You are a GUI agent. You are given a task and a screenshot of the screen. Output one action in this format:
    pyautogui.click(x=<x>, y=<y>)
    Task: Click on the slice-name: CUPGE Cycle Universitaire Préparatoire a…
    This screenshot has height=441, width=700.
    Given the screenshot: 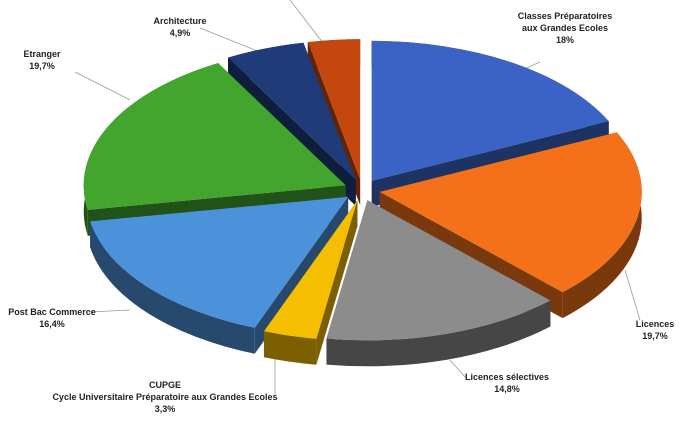 What is the action you would take?
    pyautogui.click(x=165, y=391)
    